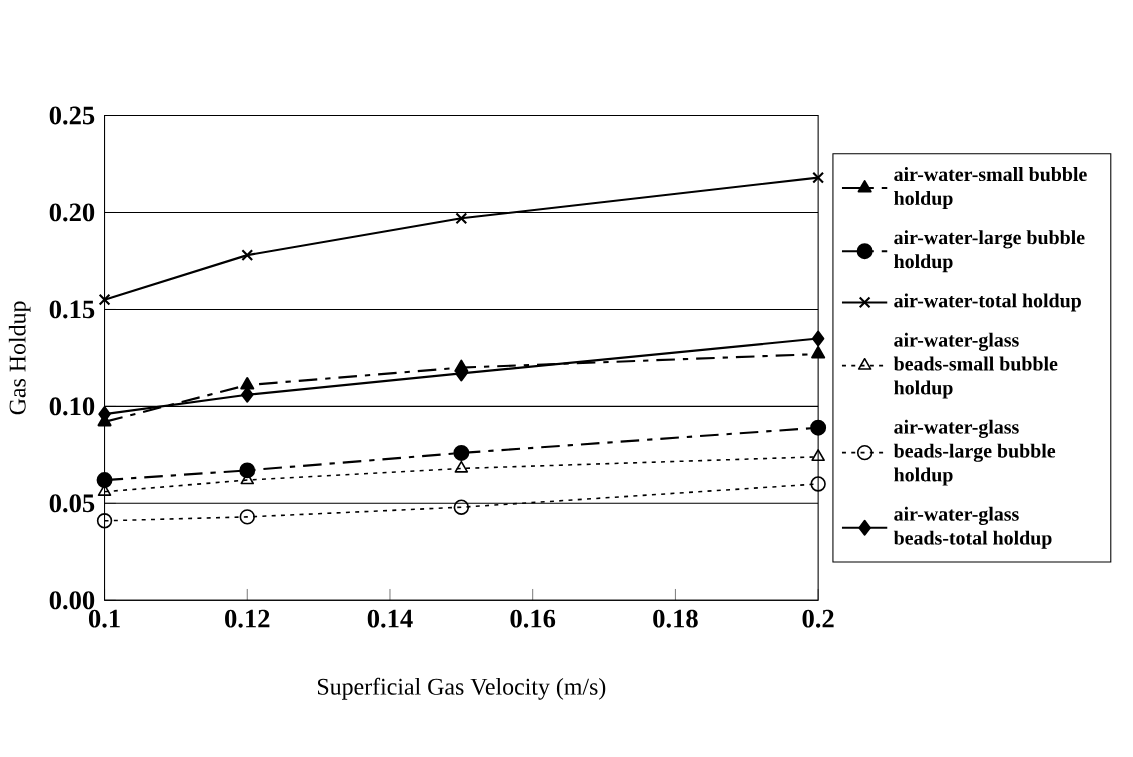 The width and height of the screenshot is (1133, 757). What do you see at coordinates (104, 618) in the screenshot?
I see `x-tick-label: 0.1` at bounding box center [104, 618].